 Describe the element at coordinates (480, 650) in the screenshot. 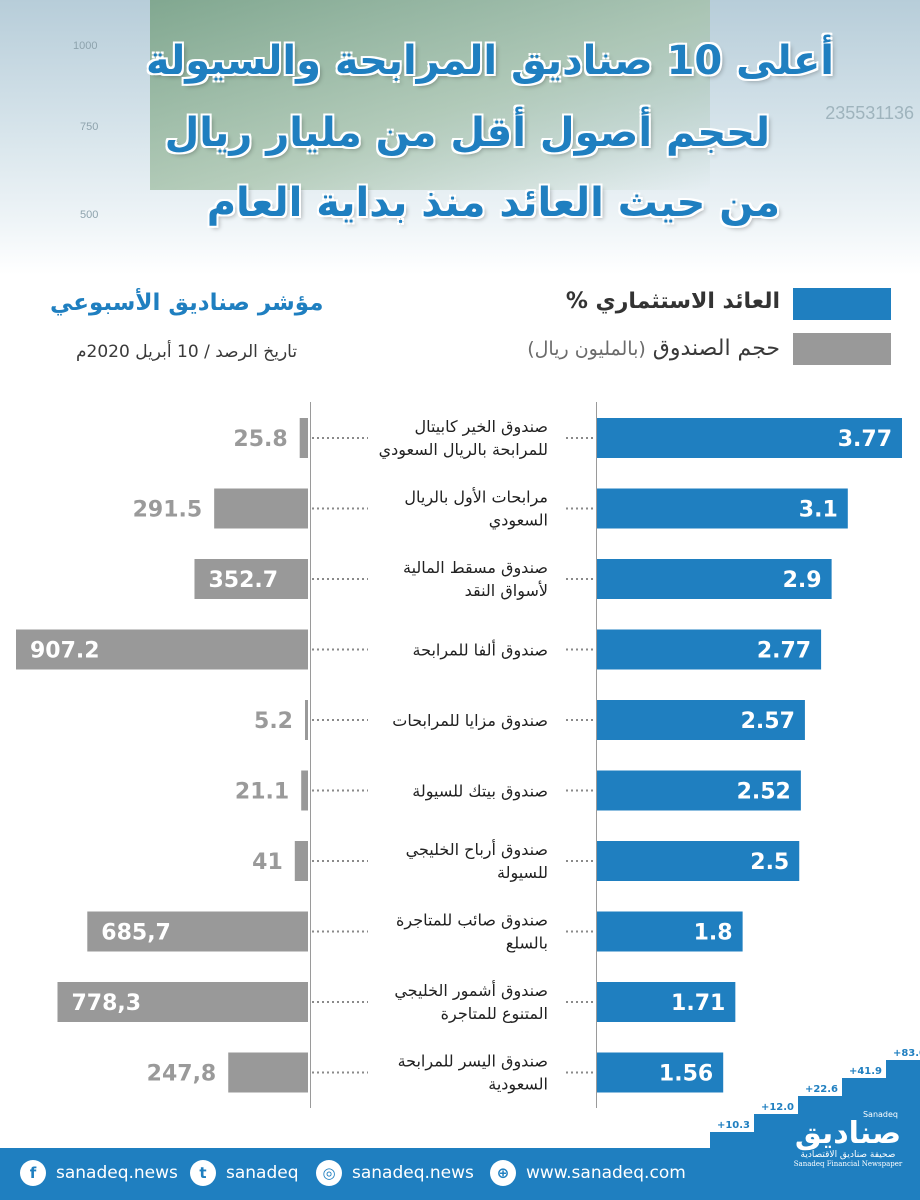

I see `category-label: صندوق ألفا للمرابحة` at that location.